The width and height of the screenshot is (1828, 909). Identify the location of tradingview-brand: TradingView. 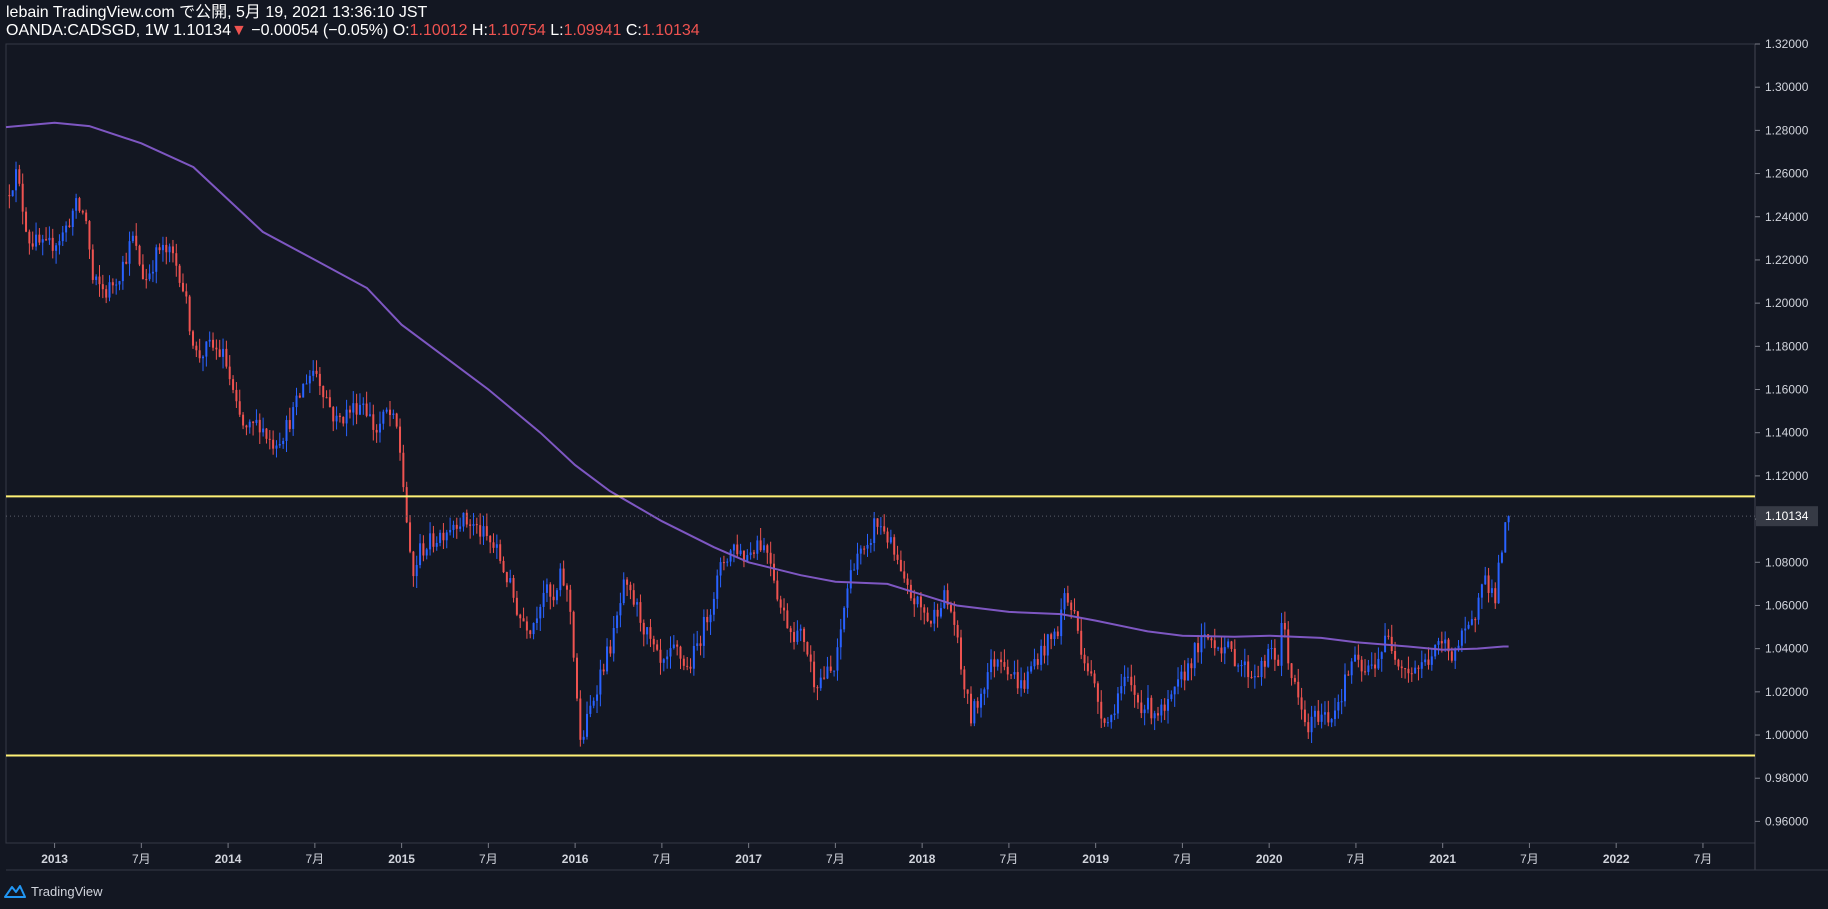
(67, 891).